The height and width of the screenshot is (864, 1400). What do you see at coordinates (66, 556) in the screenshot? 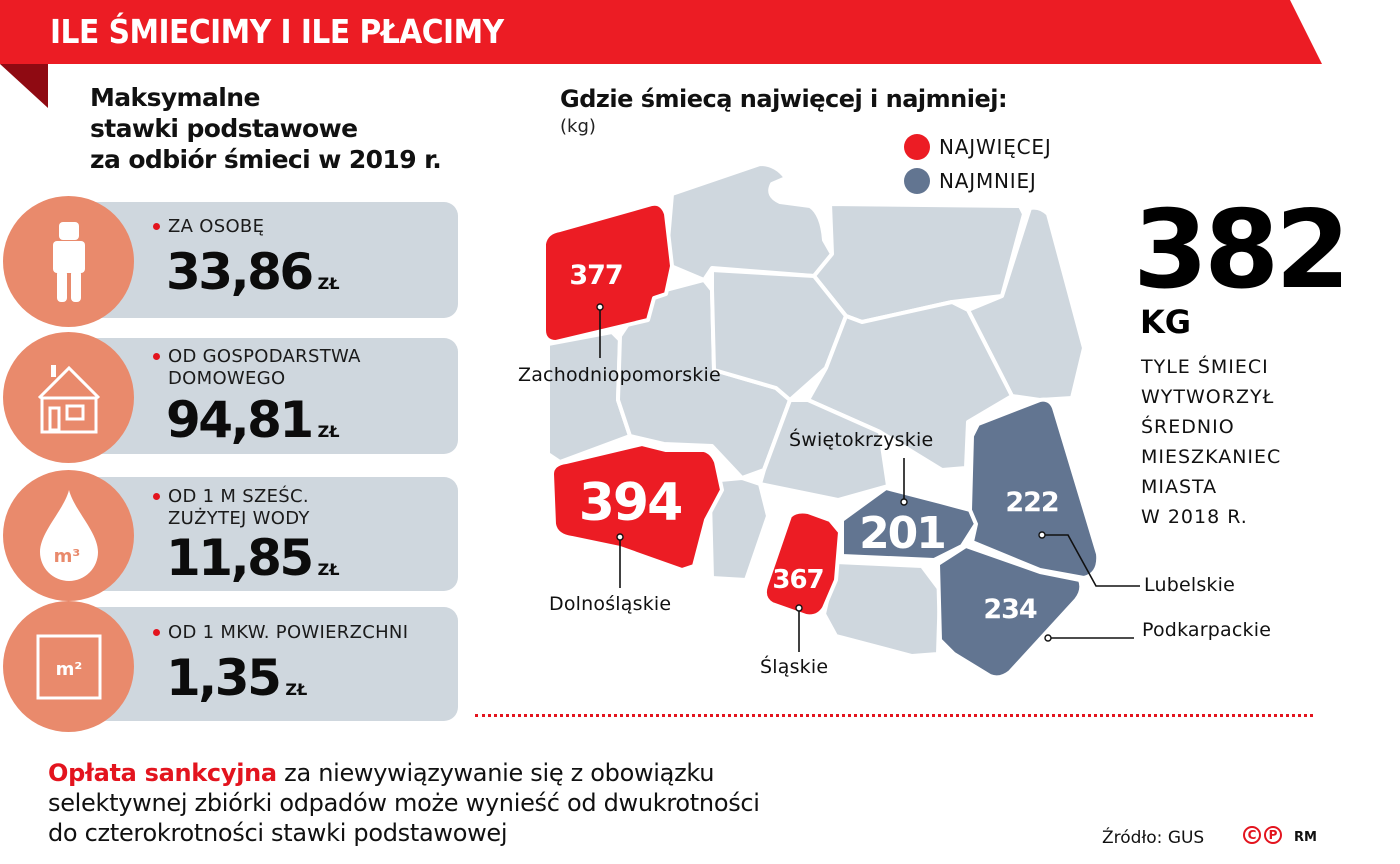
I see `svg-text: m³` at bounding box center [66, 556].